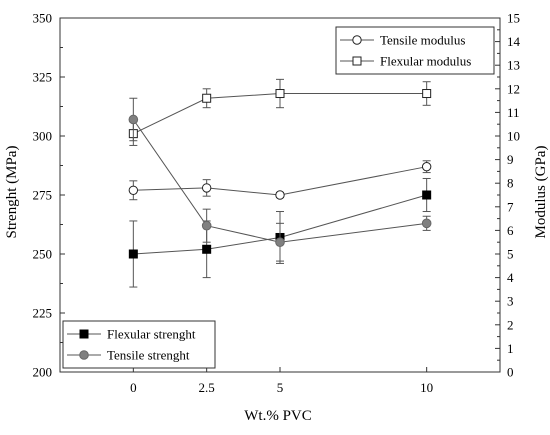 Image resolution: width=550 pixels, height=435 pixels. What do you see at coordinates (280, 387) in the screenshot?
I see `x-tick-label: 5` at bounding box center [280, 387].